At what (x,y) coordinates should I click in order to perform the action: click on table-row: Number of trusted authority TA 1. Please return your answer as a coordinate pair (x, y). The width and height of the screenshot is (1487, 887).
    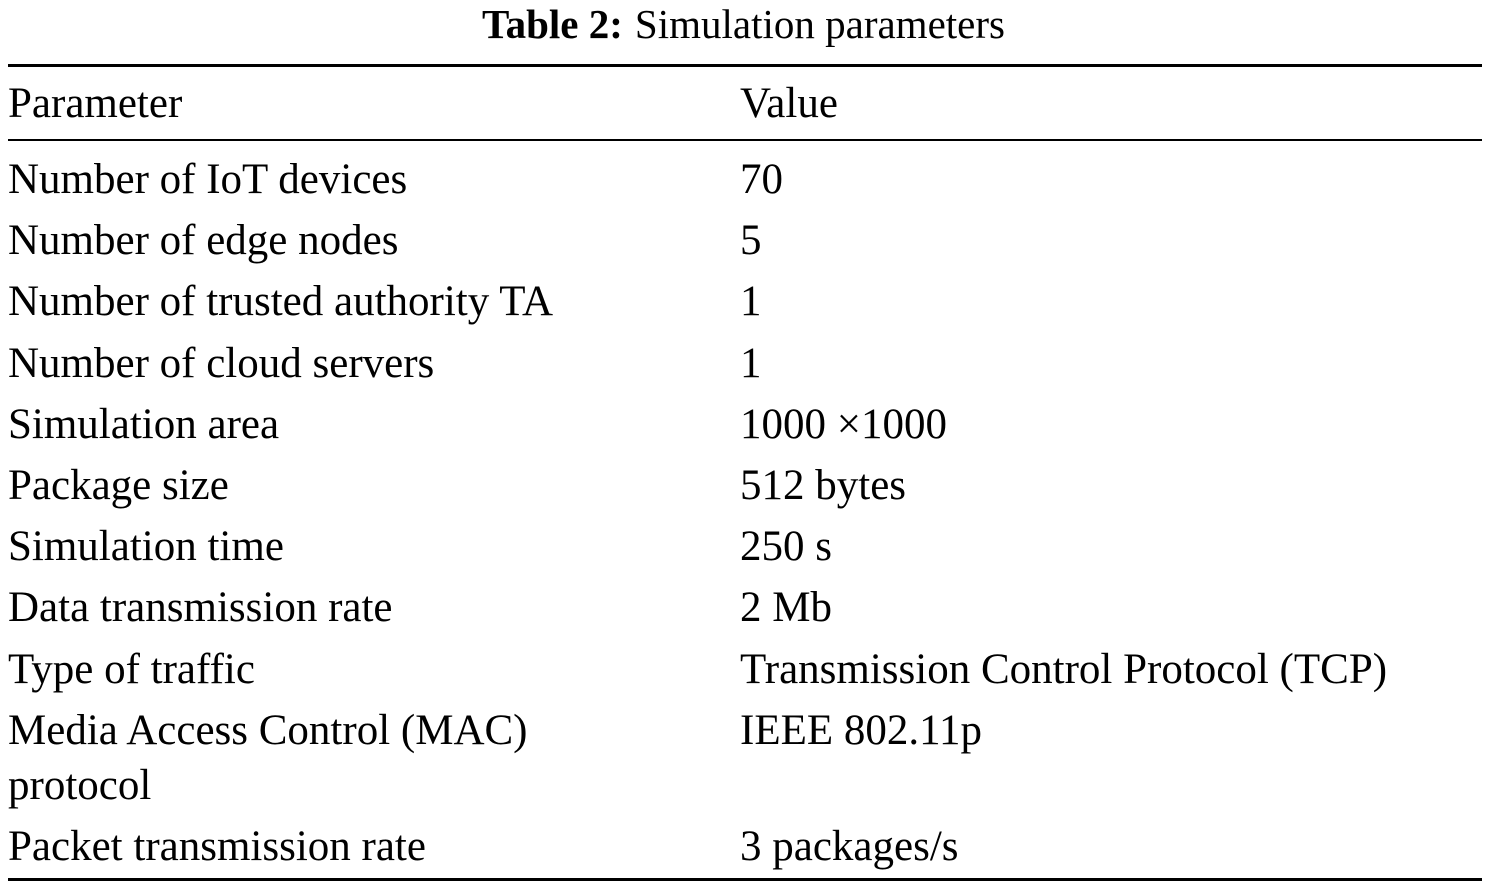
    Looking at the image, I should click on (743, 304).